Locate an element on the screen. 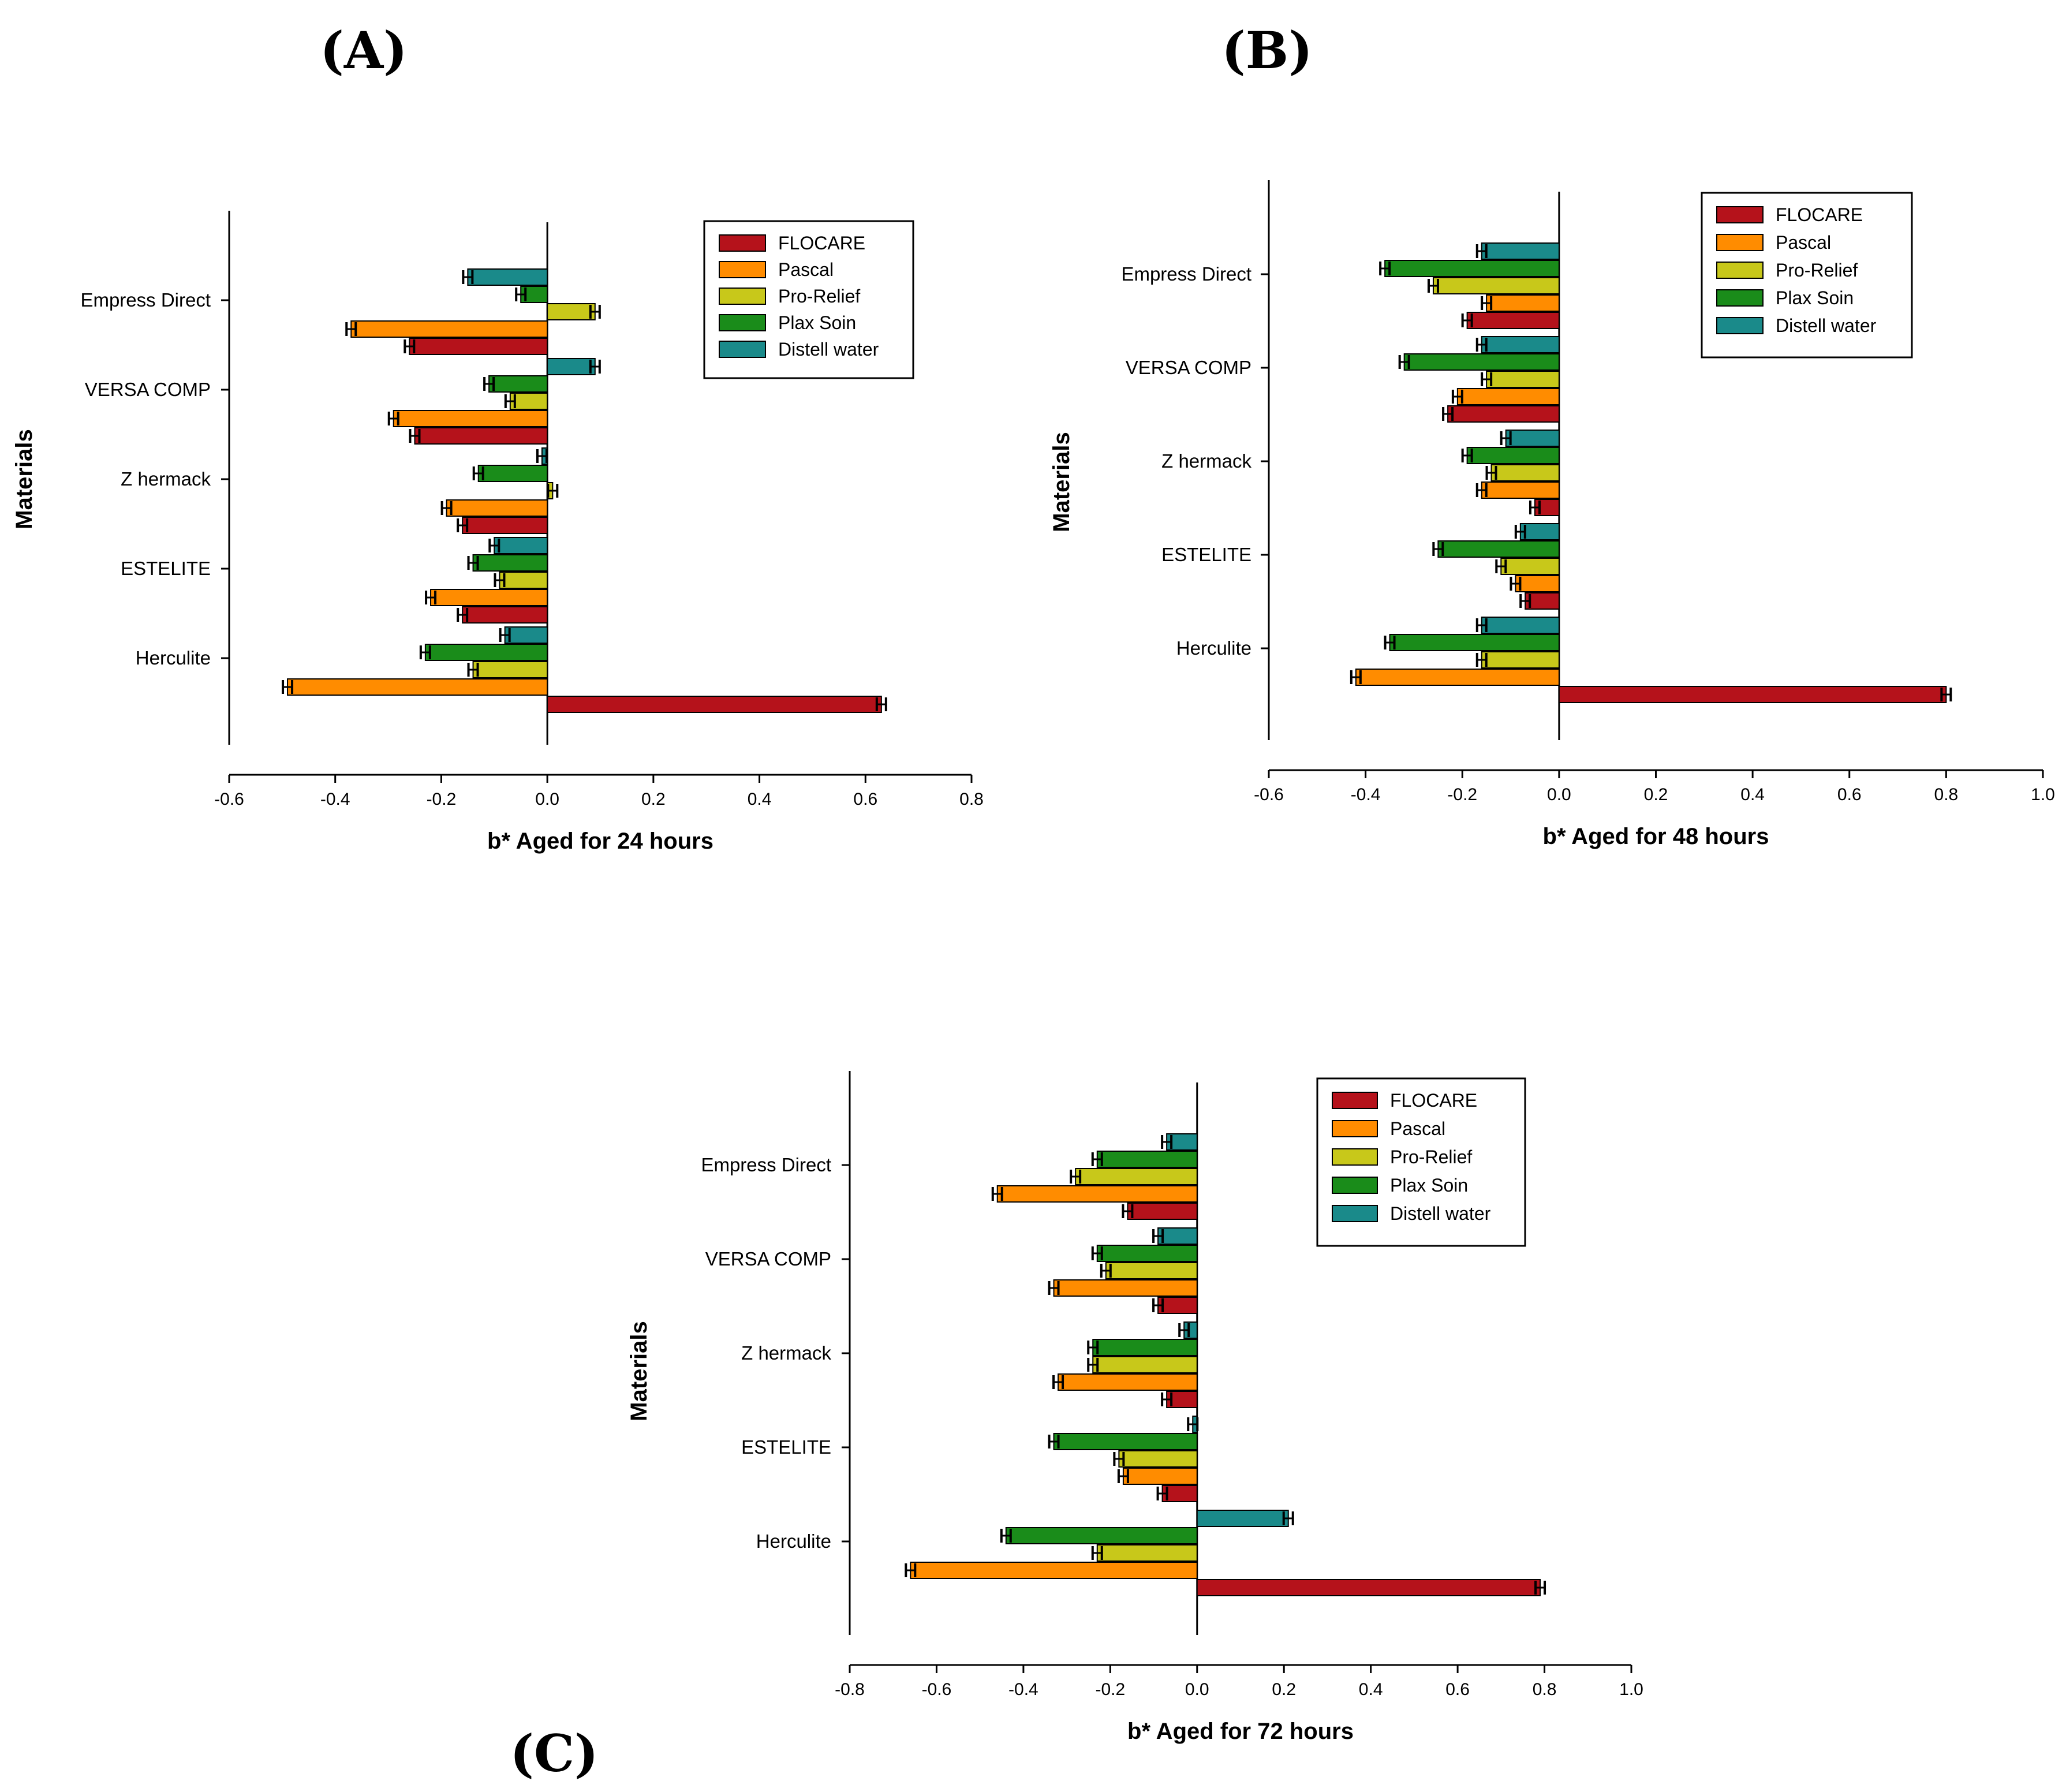 Image resolution: width=2066 pixels, height=1792 pixels. y-axis-title: Materials is located at coordinates (639, 1371).